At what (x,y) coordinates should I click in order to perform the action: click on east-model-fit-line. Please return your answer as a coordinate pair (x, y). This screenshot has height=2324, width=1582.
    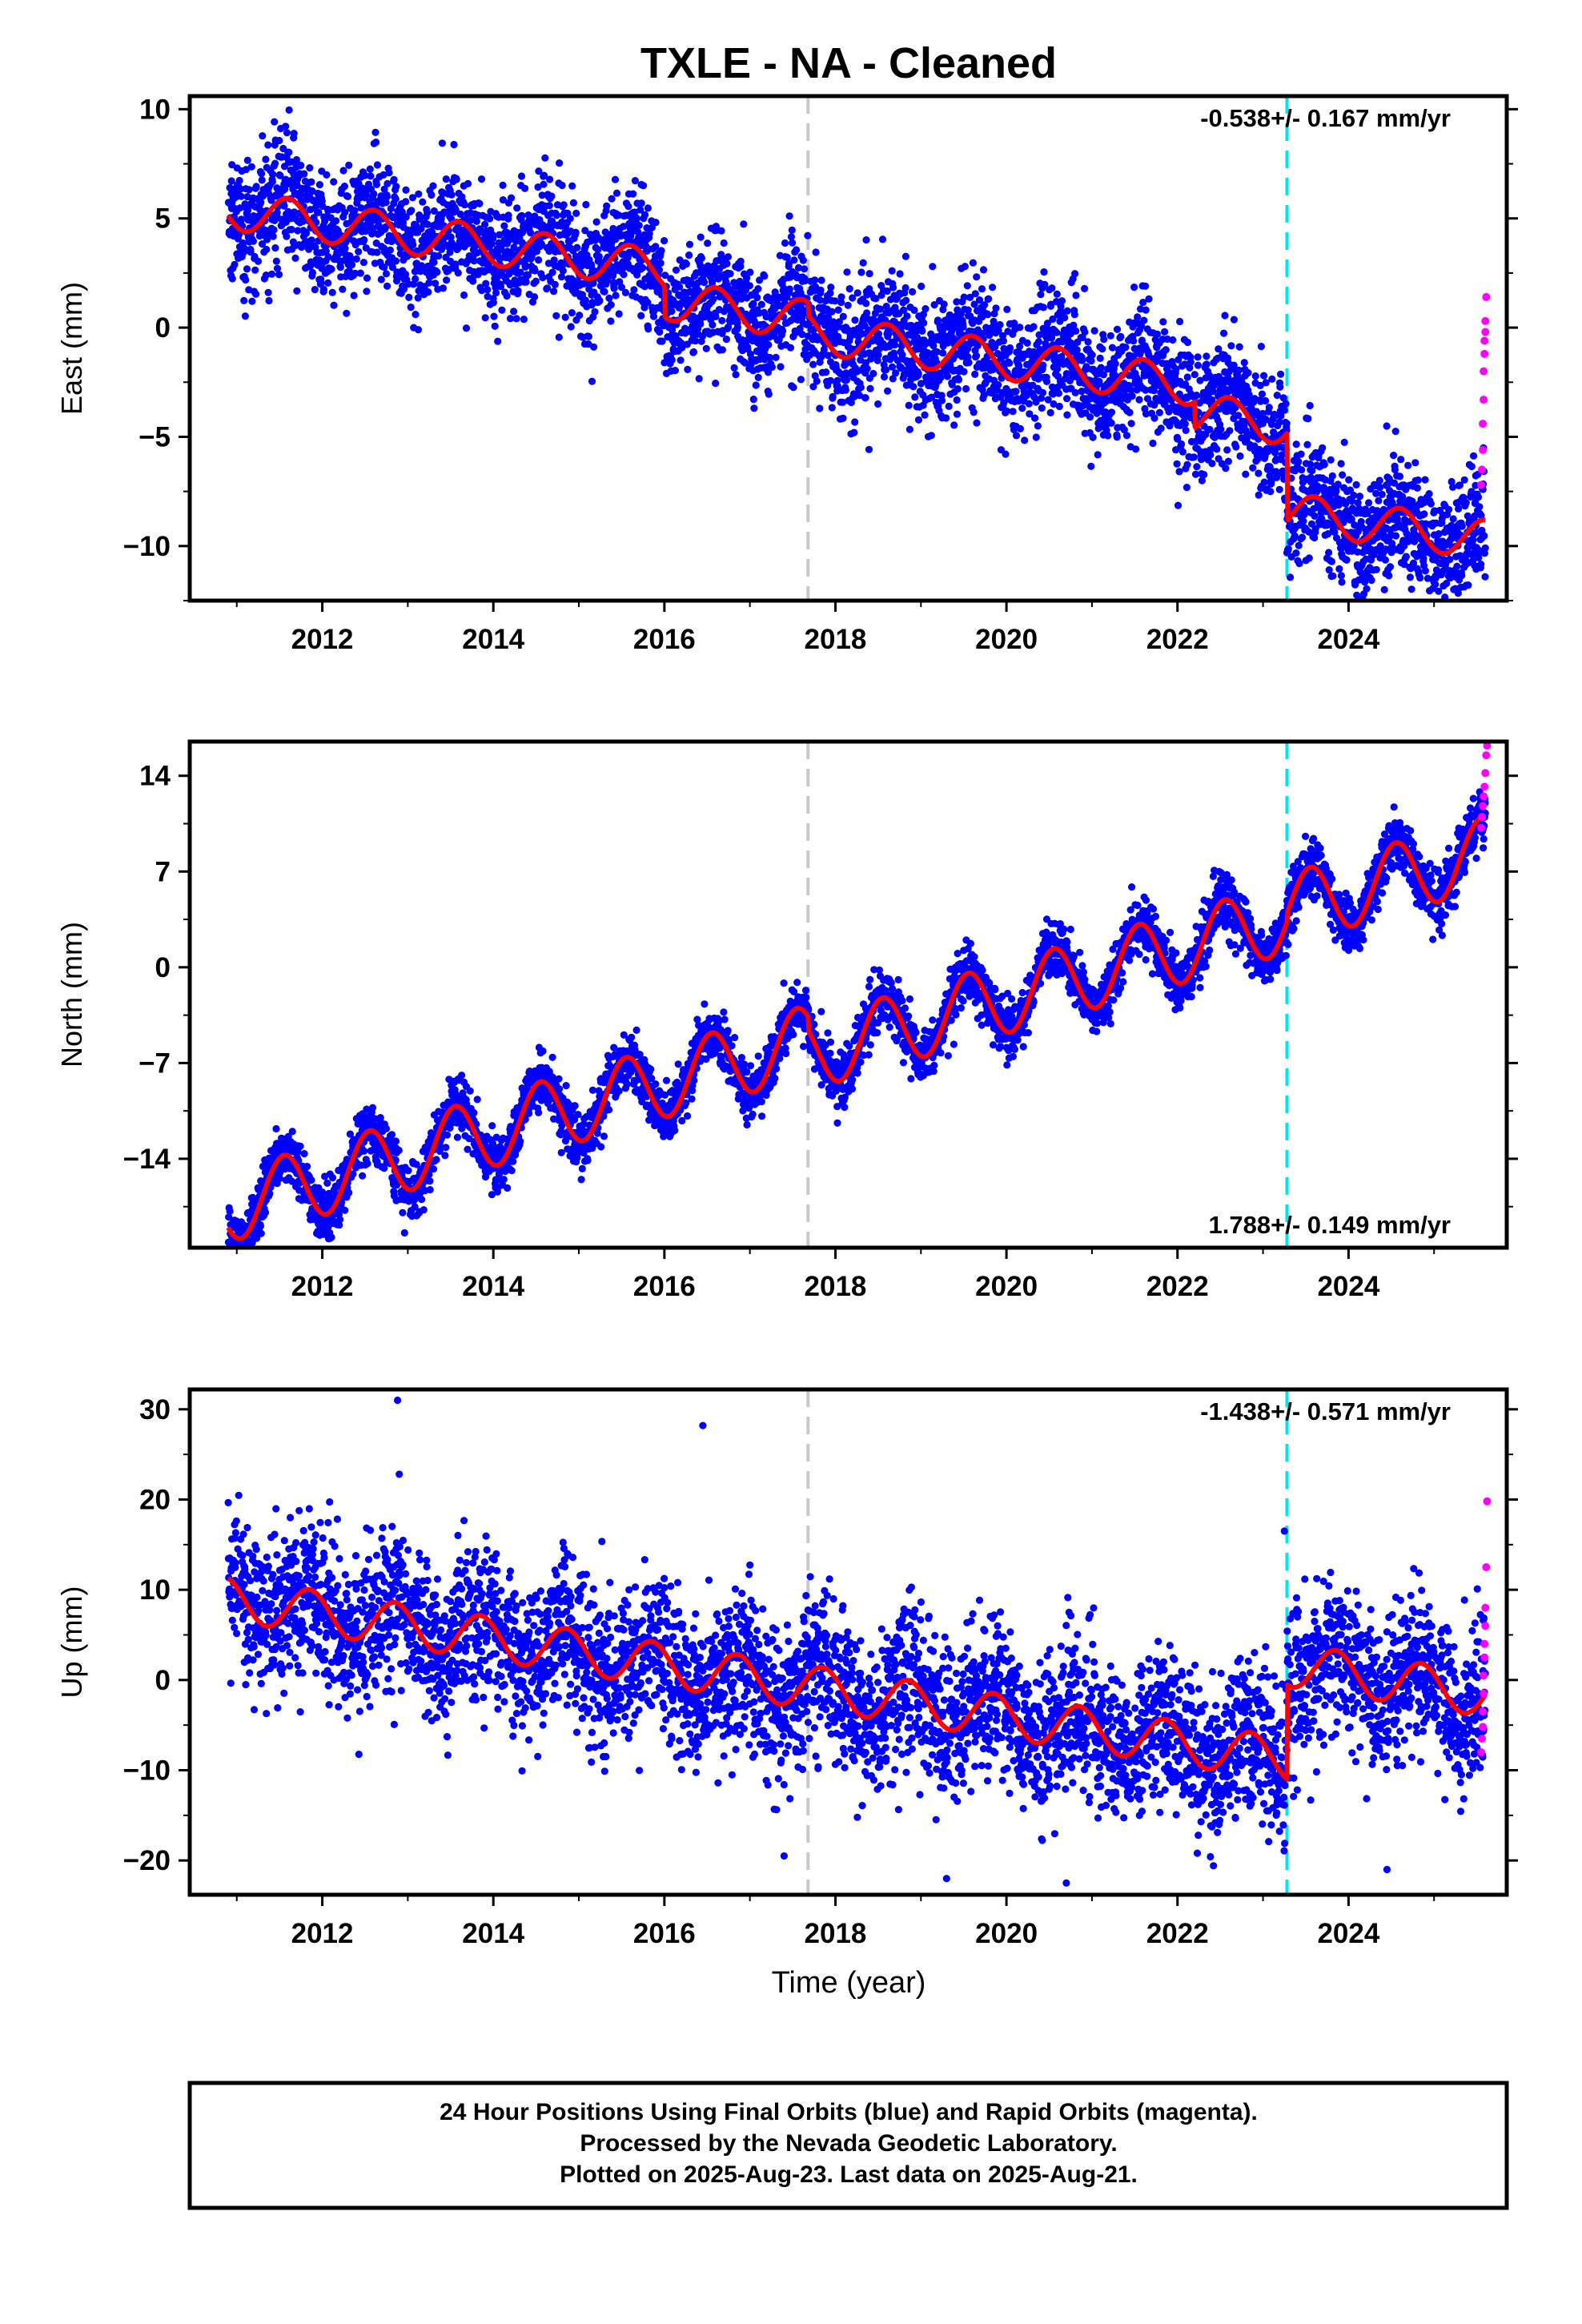
    Looking at the image, I should click on (857, 376).